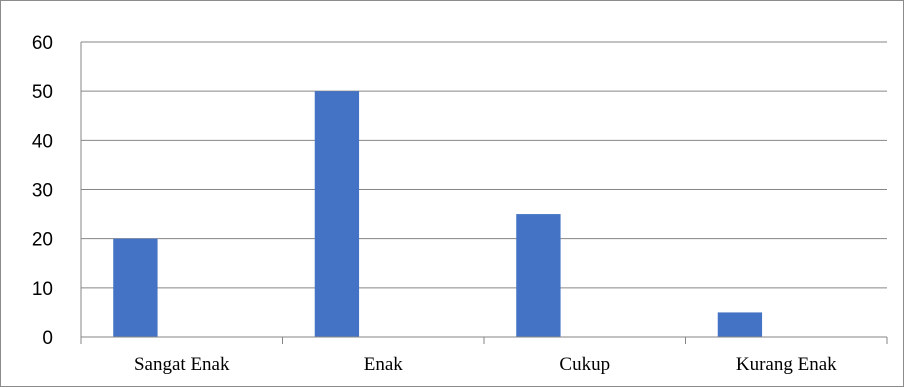  Describe the element at coordinates (42, 289) in the screenshot. I see `y-tick-label: 10` at that location.